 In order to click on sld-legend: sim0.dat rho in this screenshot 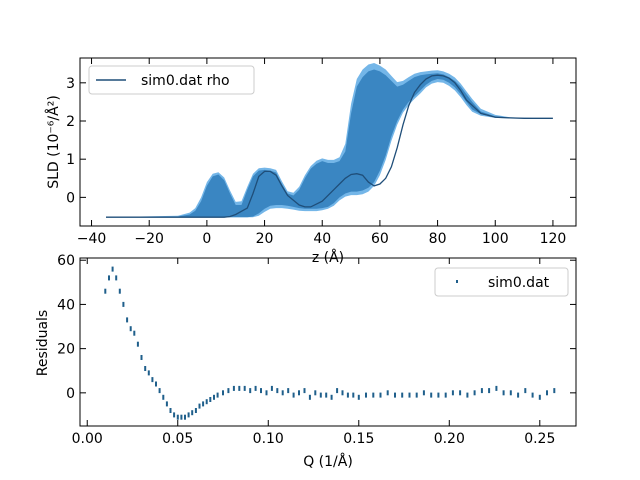, I will do `click(171, 80)`.